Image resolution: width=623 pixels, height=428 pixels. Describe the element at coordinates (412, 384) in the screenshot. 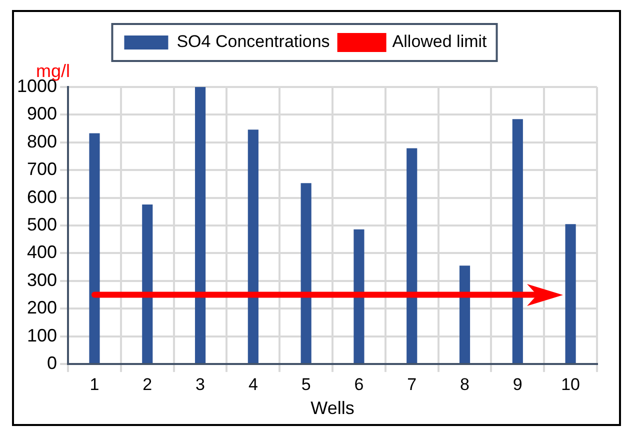

I see `x-tick-label: 7` at that location.